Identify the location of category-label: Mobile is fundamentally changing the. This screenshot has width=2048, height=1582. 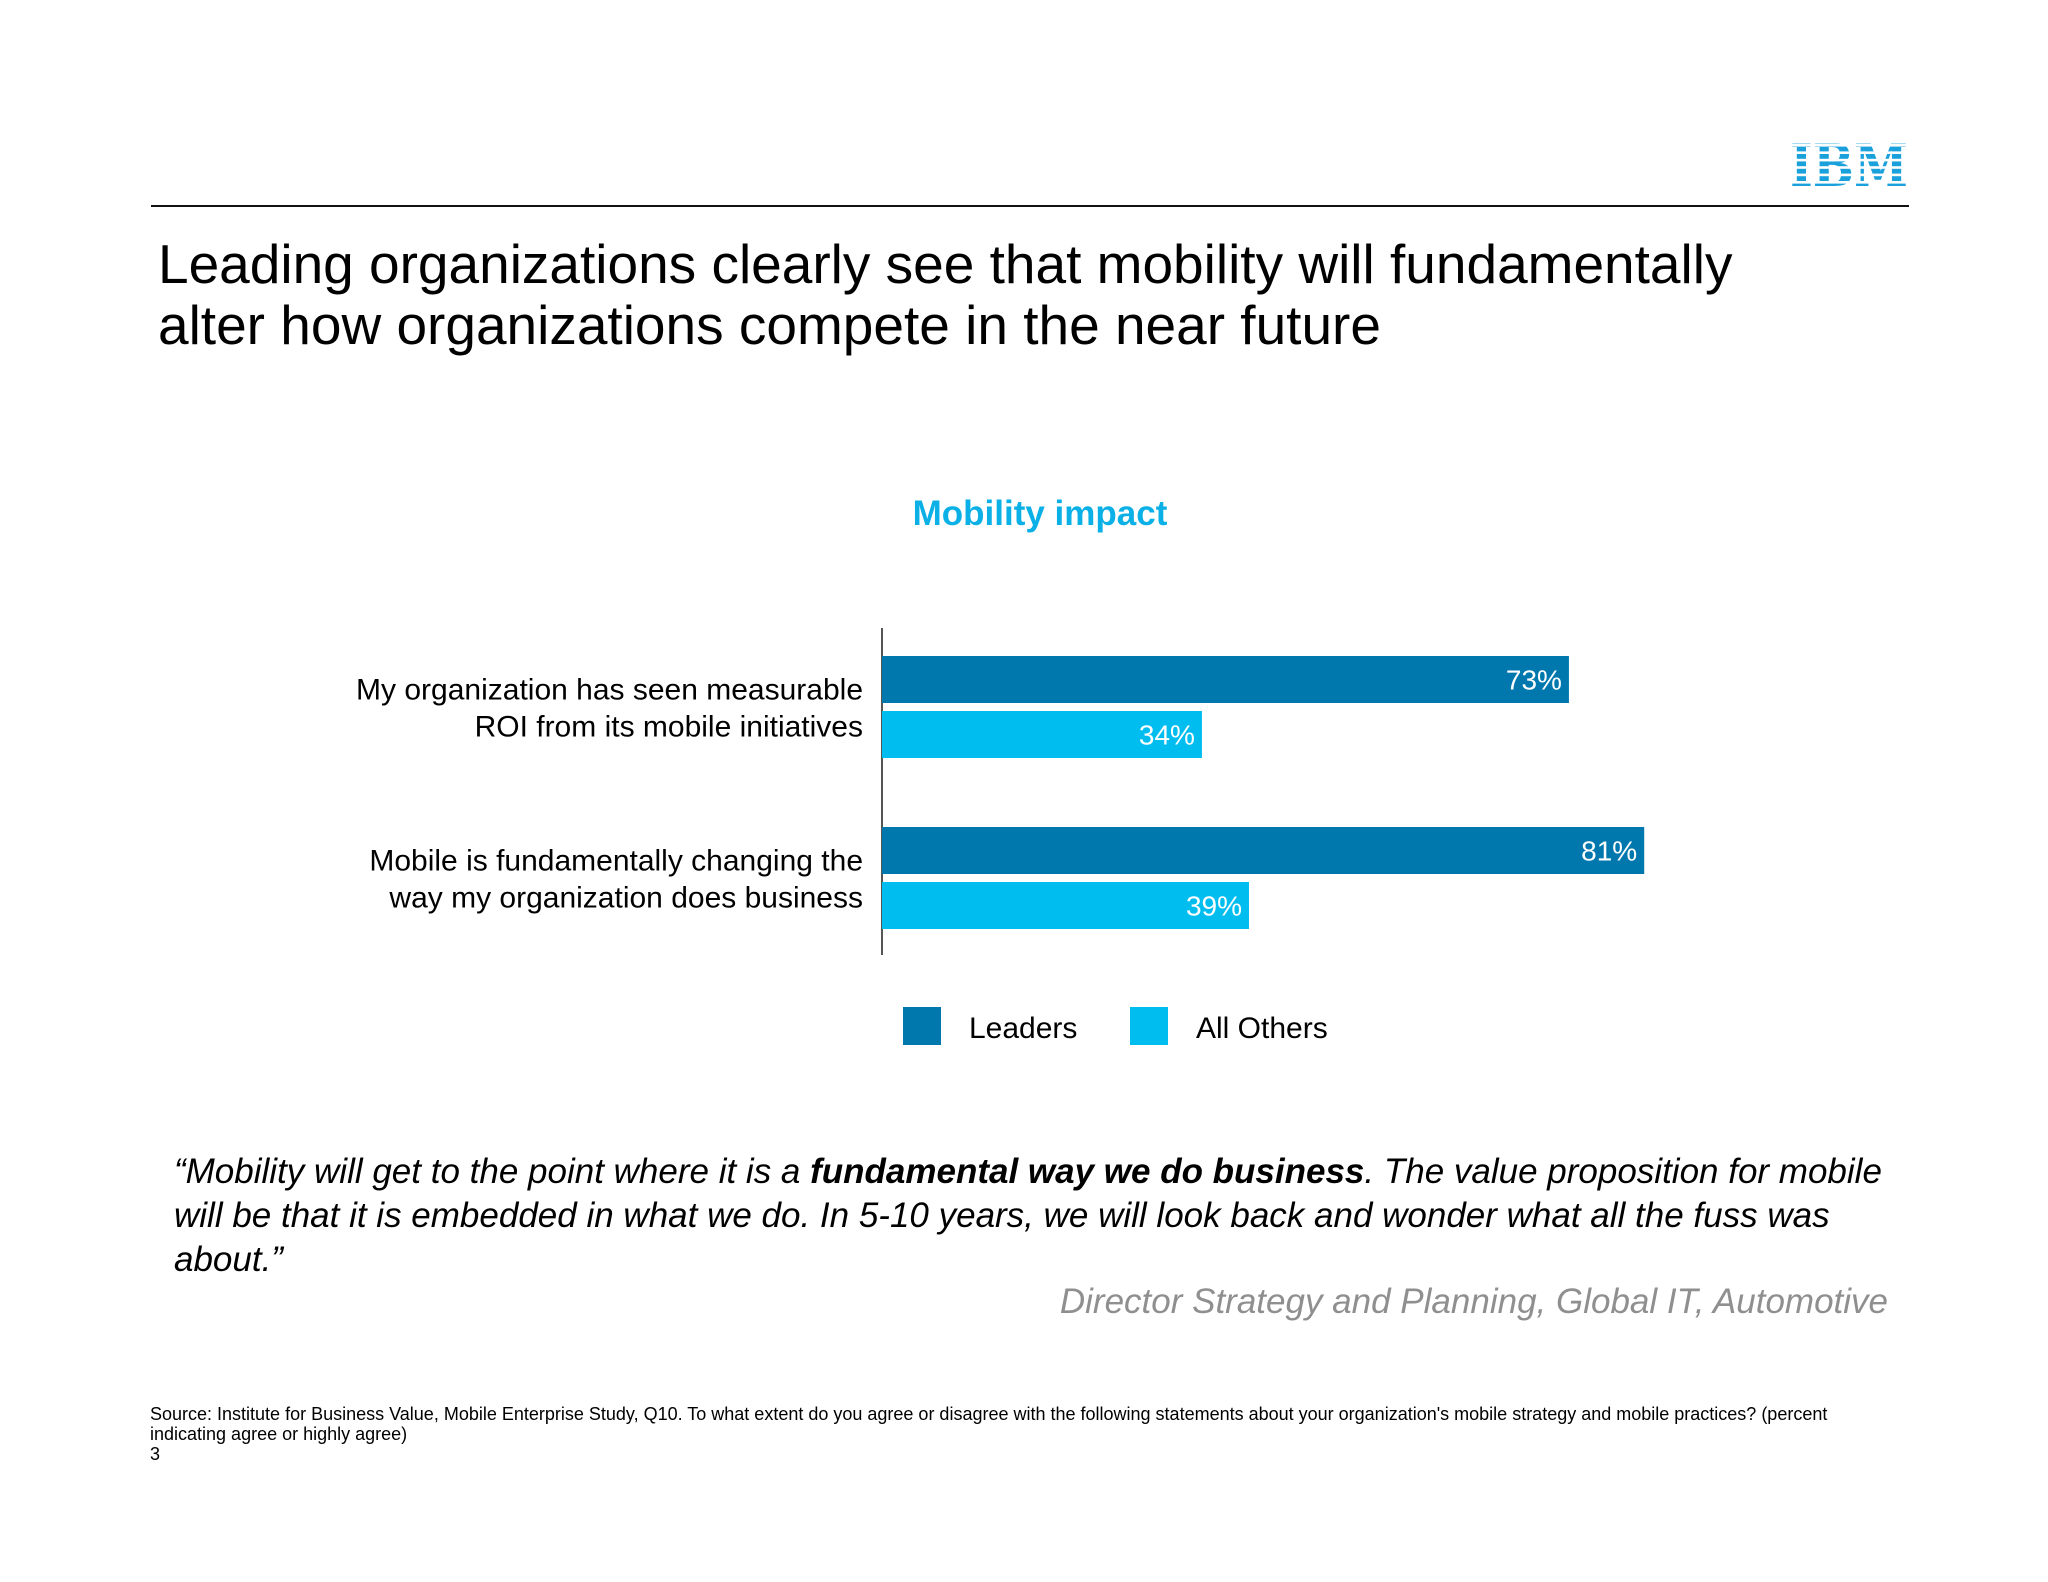
(616, 861).